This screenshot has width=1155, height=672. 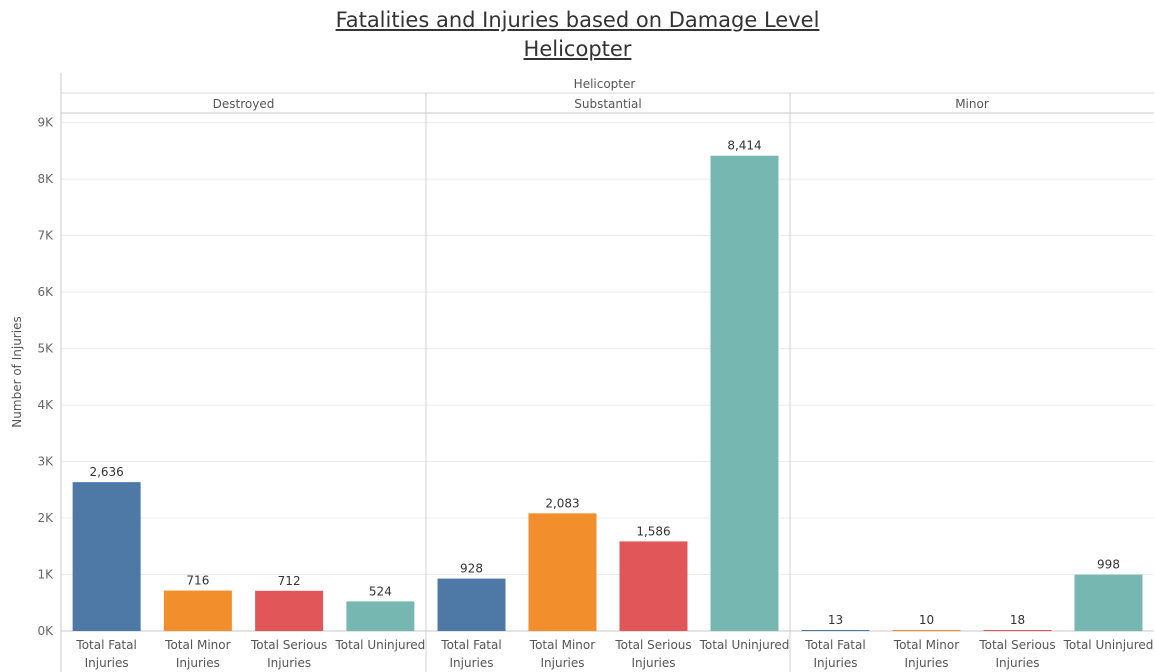 I want to click on panel-header: Substantial, so click(x=607, y=104).